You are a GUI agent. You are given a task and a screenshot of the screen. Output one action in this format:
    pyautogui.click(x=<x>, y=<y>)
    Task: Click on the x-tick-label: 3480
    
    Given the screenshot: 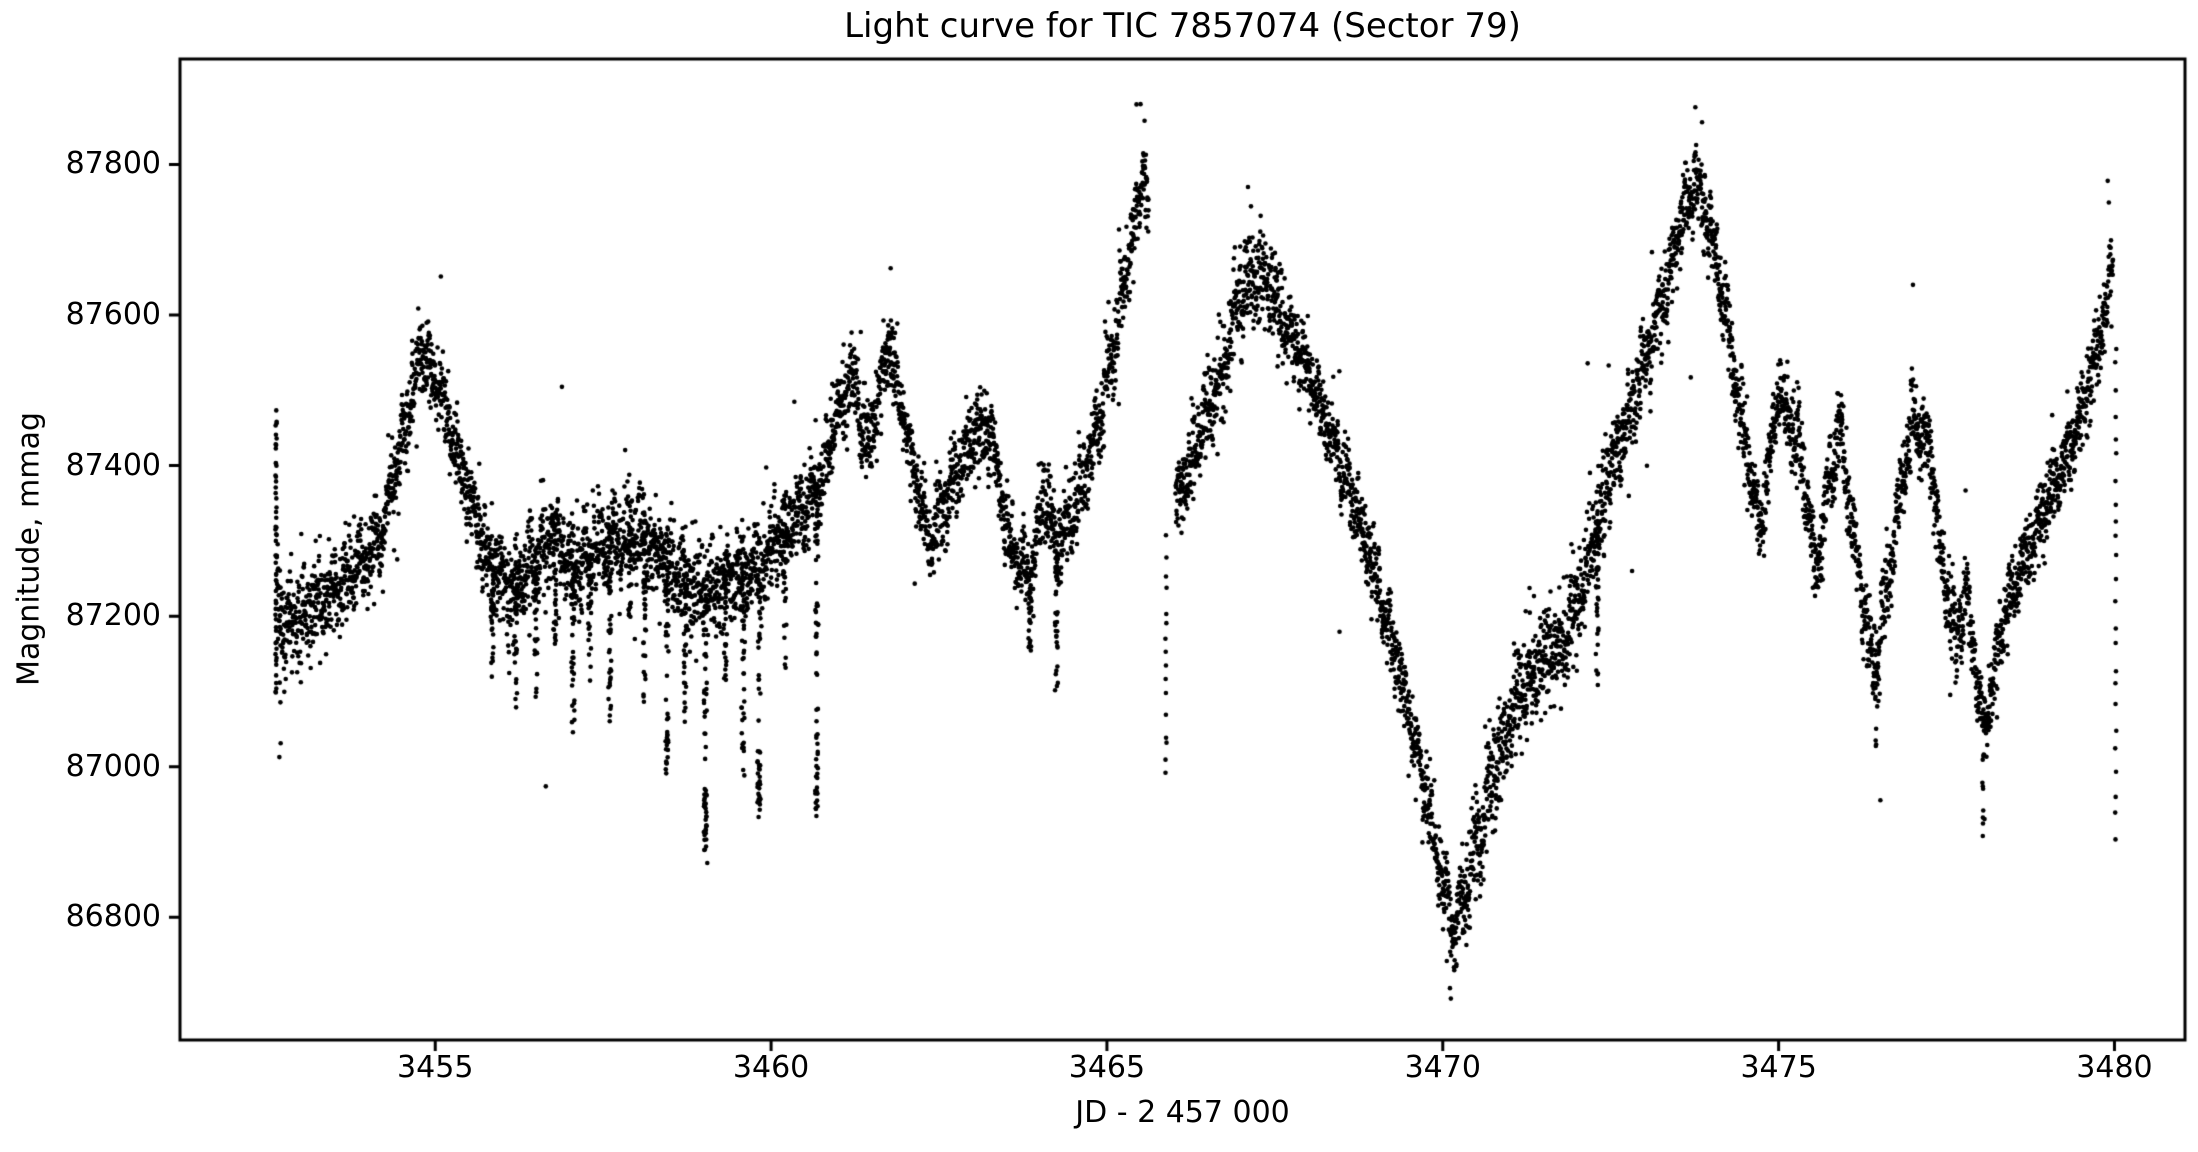 What is the action you would take?
    pyautogui.click(x=2114, y=1067)
    